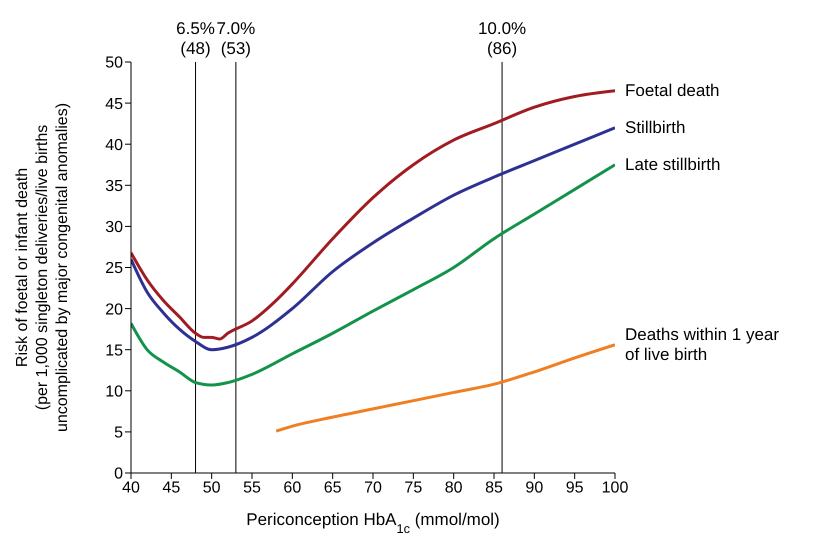  What do you see at coordinates (114, 351) in the screenshot?
I see `y-tick-label: 15` at bounding box center [114, 351].